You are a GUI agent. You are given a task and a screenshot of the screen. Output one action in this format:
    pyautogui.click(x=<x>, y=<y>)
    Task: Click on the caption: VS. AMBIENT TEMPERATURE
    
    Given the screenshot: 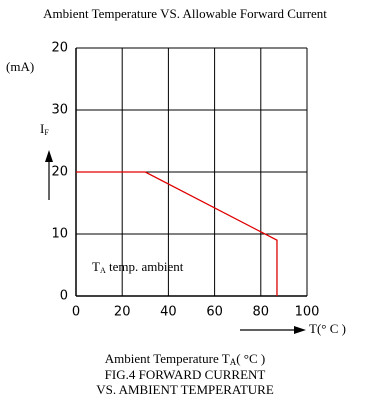 What is the action you would take?
    pyautogui.click(x=185, y=389)
    